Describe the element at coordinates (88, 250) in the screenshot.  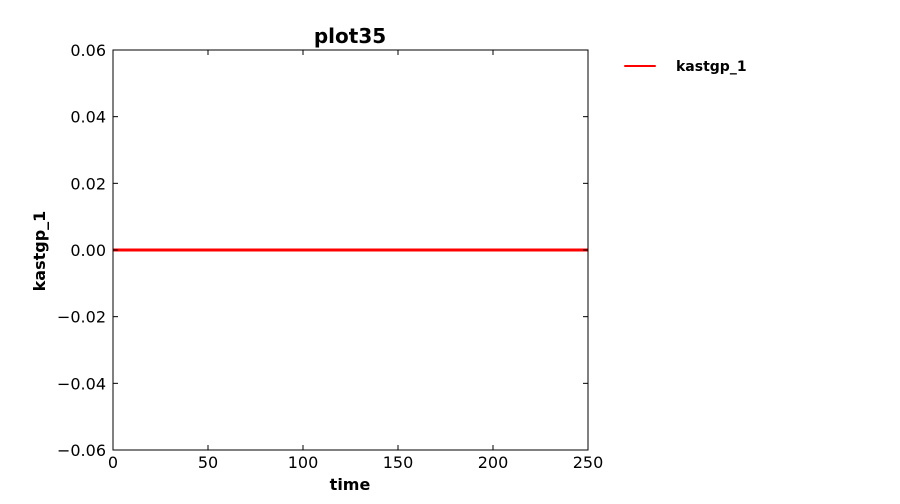
I see `y-tick-label: 0.00` at that location.